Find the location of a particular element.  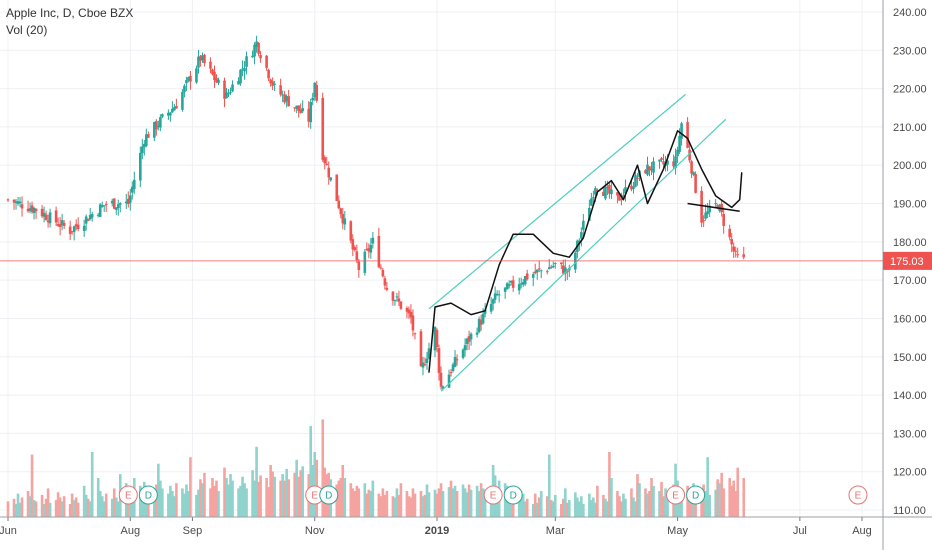

dividend-marker is located at coordinates (148, 495).